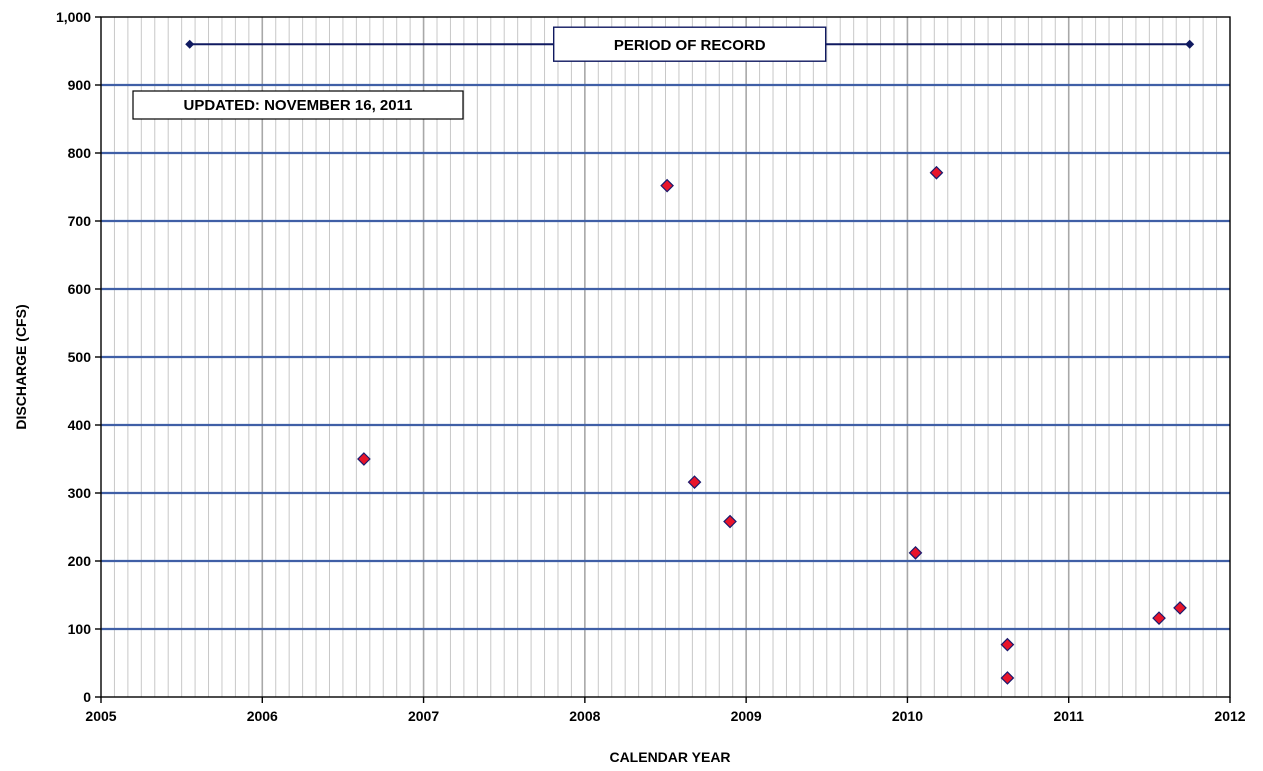 The image size is (1263, 771). What do you see at coordinates (262, 716) in the screenshot?
I see `x-tick-label: 2006` at bounding box center [262, 716].